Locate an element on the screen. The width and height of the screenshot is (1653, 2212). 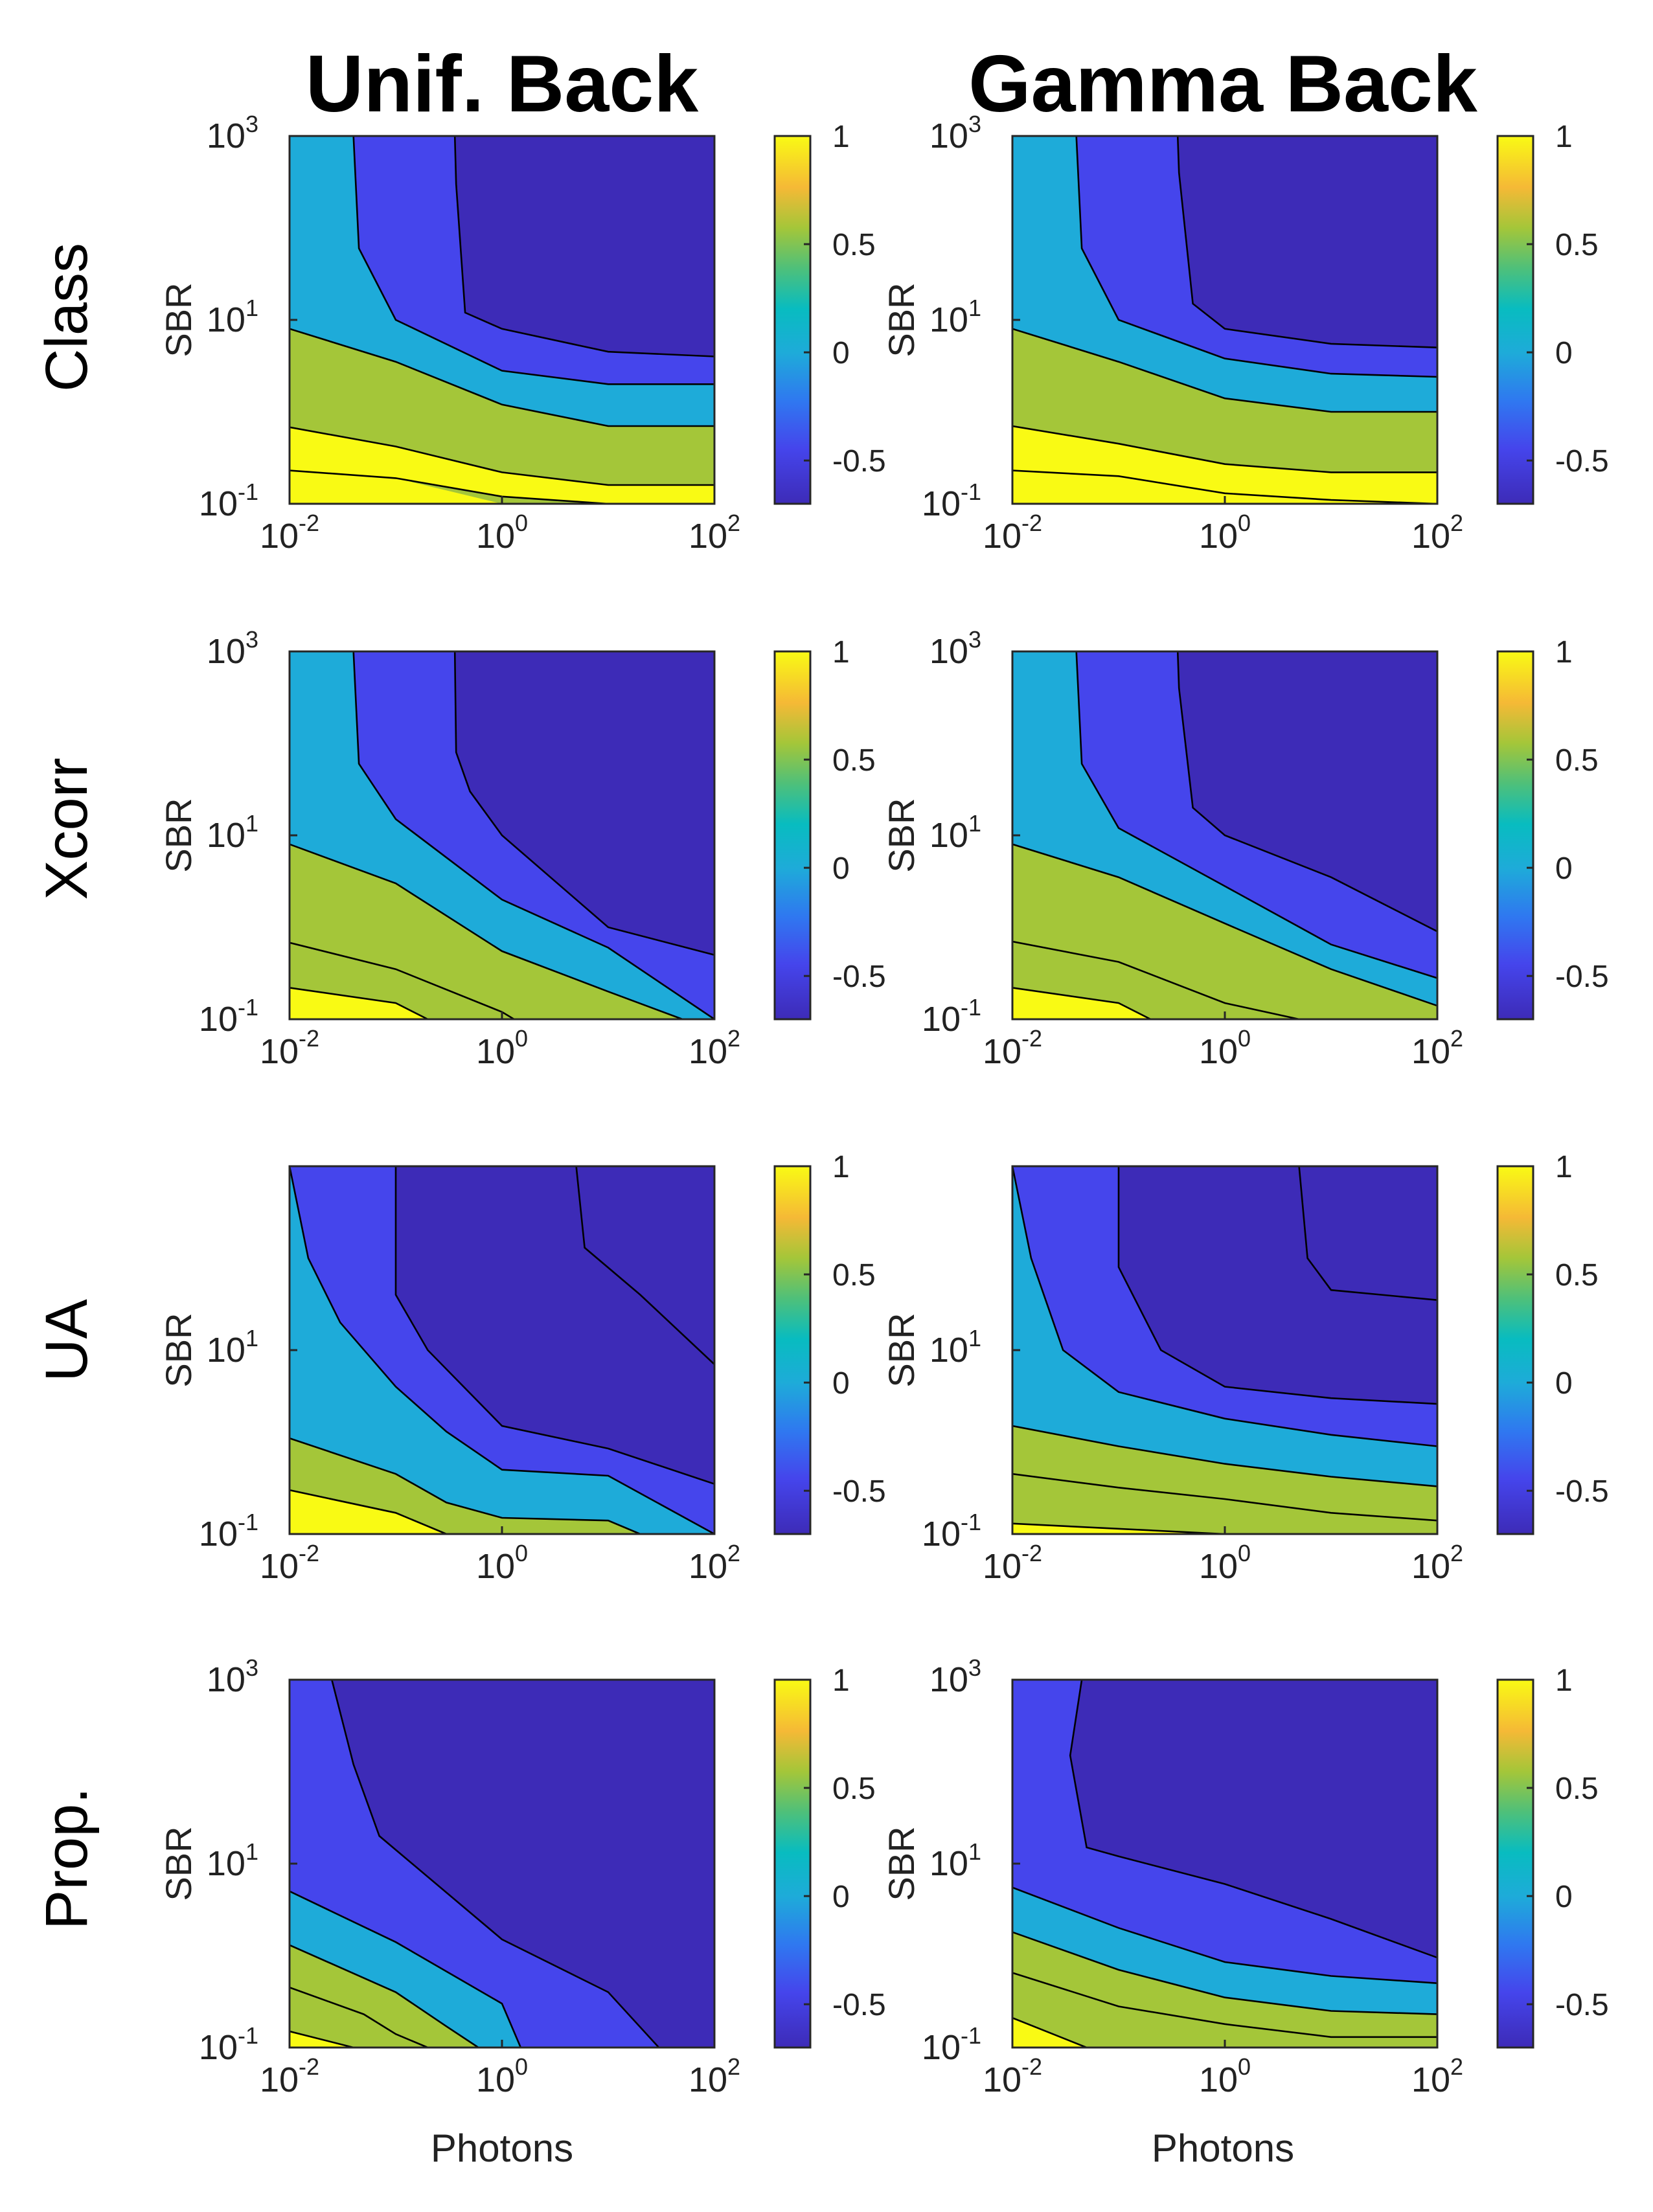
row-title-ua: UA is located at coordinates (67, 1339).